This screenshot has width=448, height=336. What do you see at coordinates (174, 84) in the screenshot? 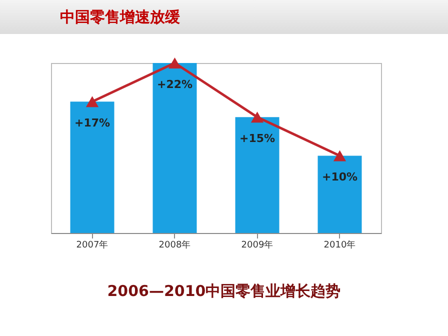
I see `data-label: +22%` at bounding box center [174, 84].